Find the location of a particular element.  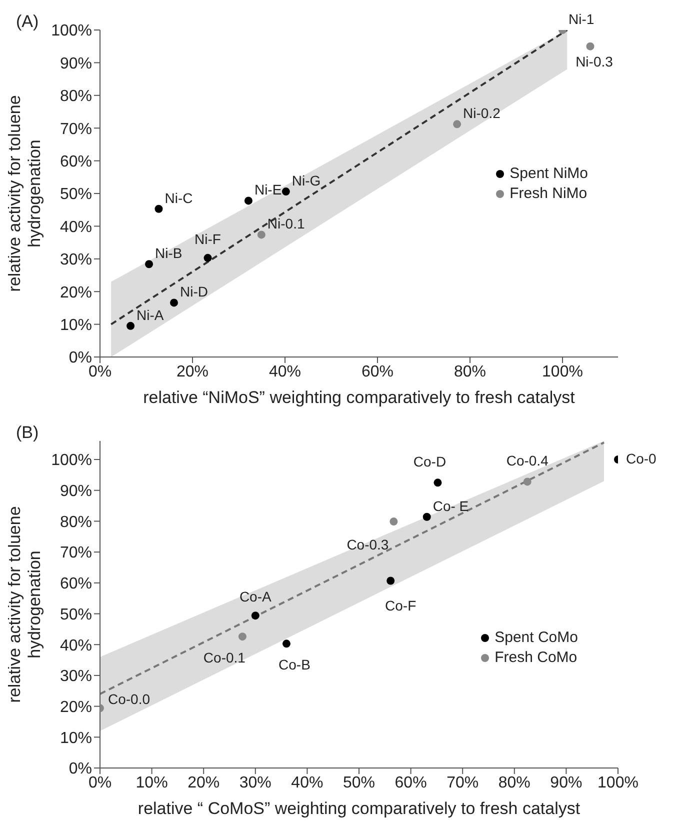

annotation: Ni-D is located at coordinates (194, 292).